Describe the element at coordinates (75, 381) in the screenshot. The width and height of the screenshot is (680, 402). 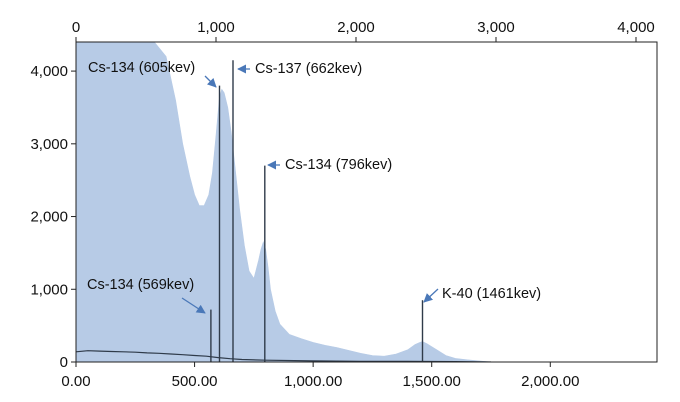
I see `x-tick-label: 0.00` at that location.